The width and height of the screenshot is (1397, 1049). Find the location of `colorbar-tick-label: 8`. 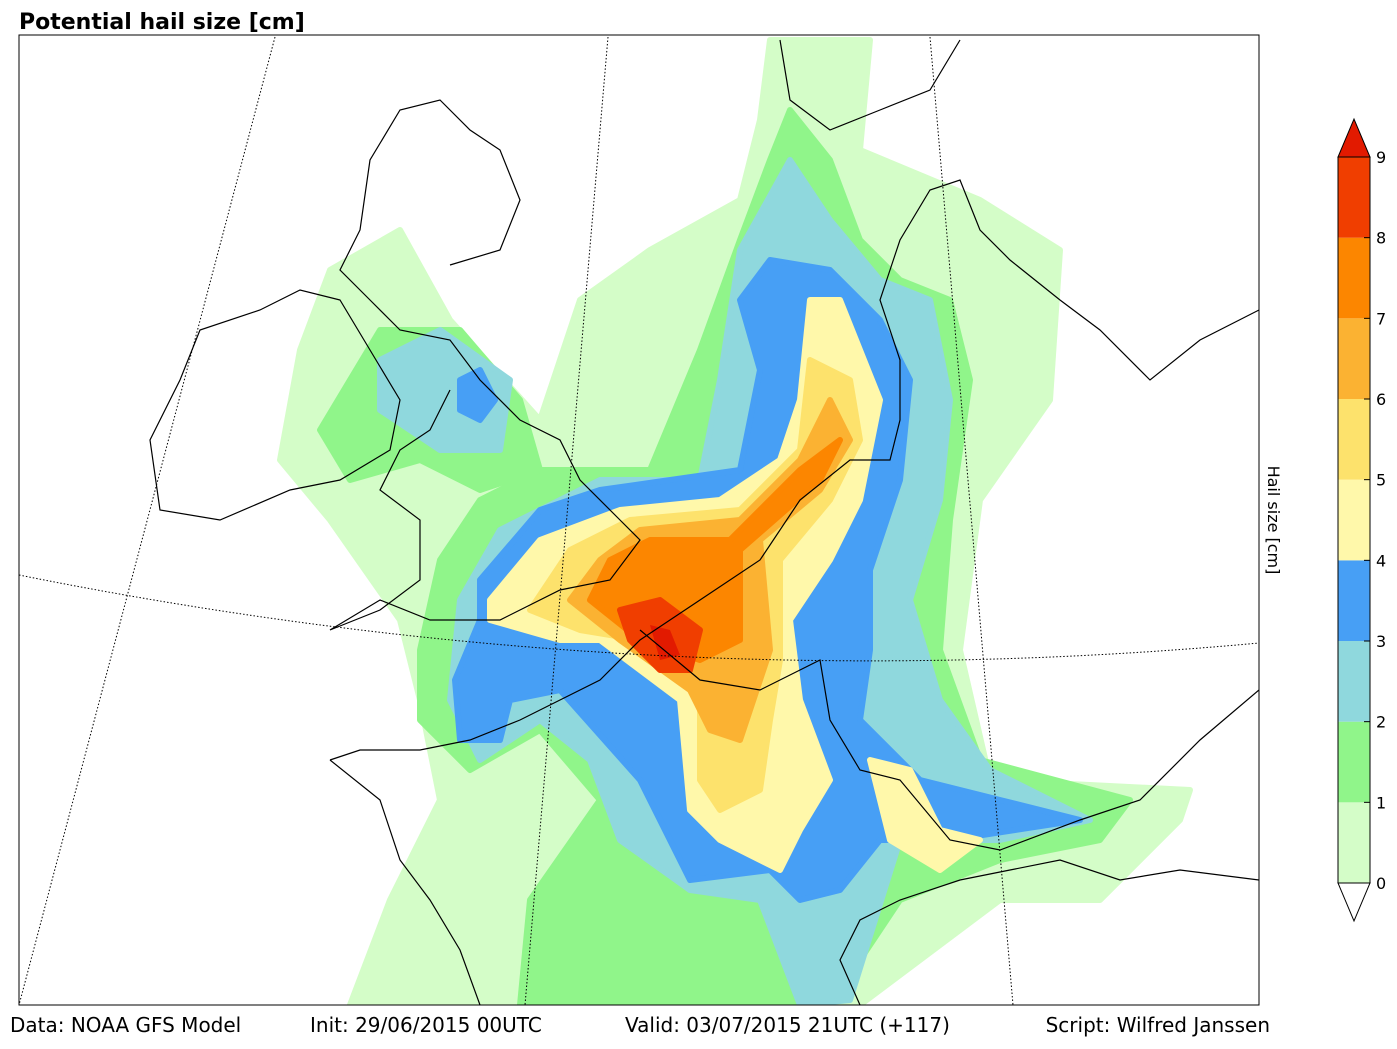

colorbar-tick-label: 8 is located at coordinates (1381, 238).